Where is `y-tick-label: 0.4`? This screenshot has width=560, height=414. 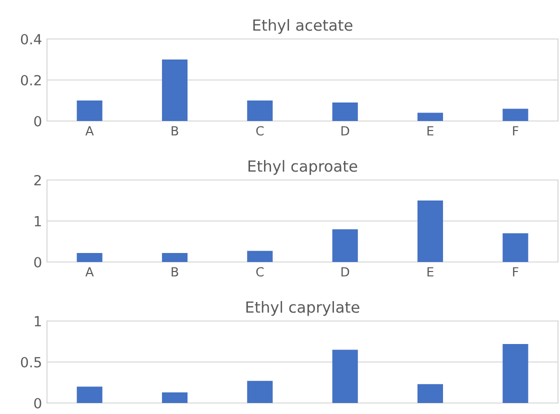 y-tick-label: 0.4 is located at coordinates (31, 39).